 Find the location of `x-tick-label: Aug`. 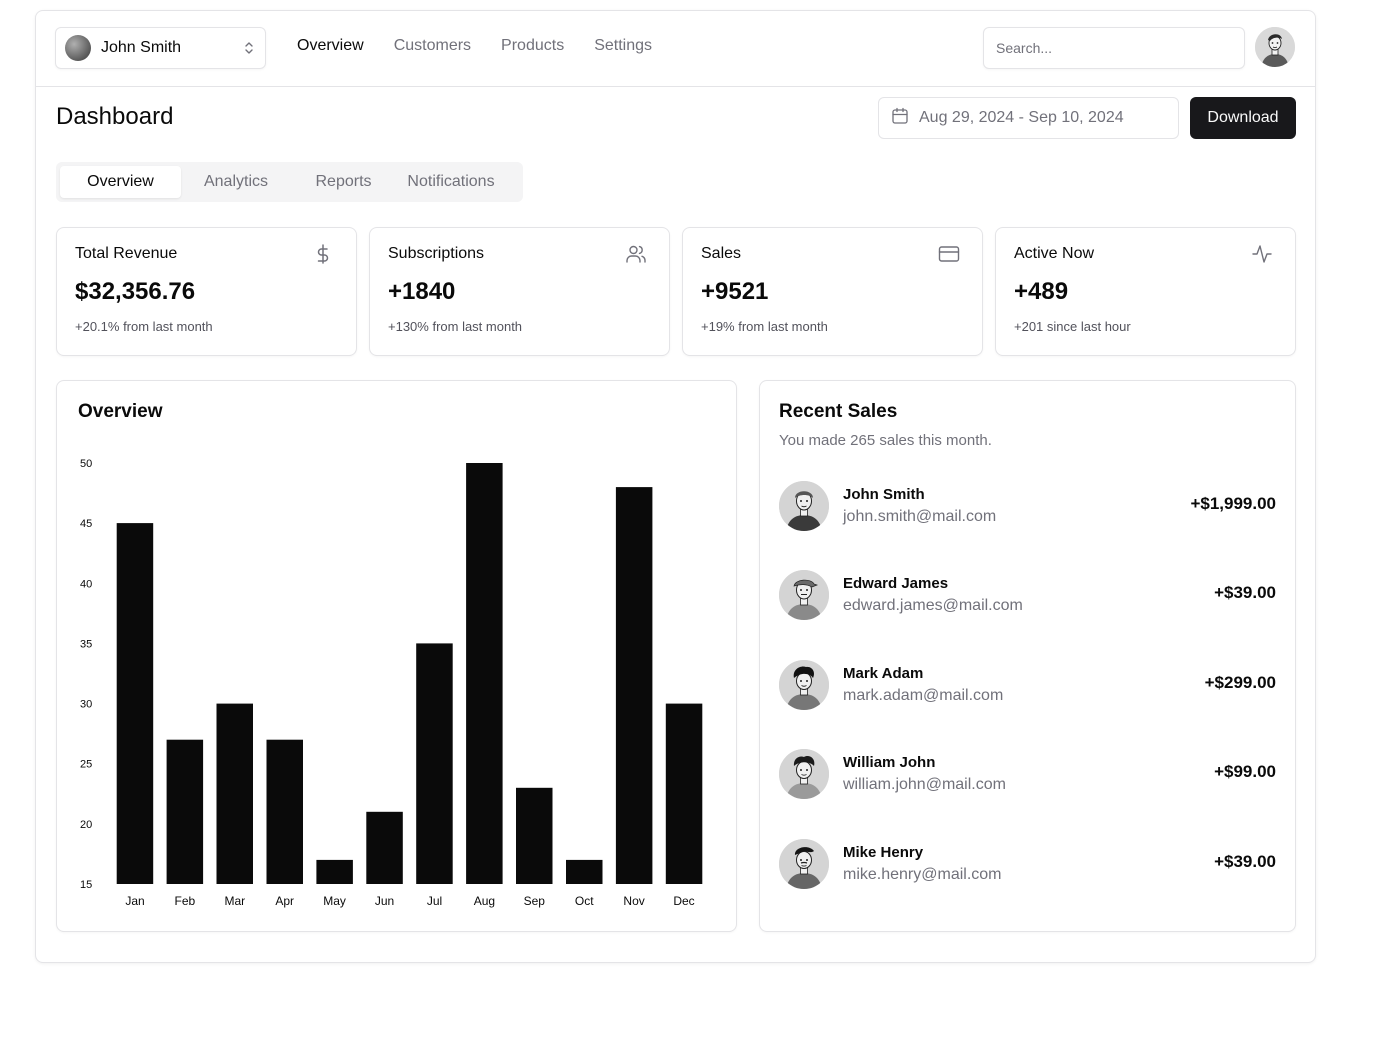

x-tick-label: Aug is located at coordinates (484, 901).